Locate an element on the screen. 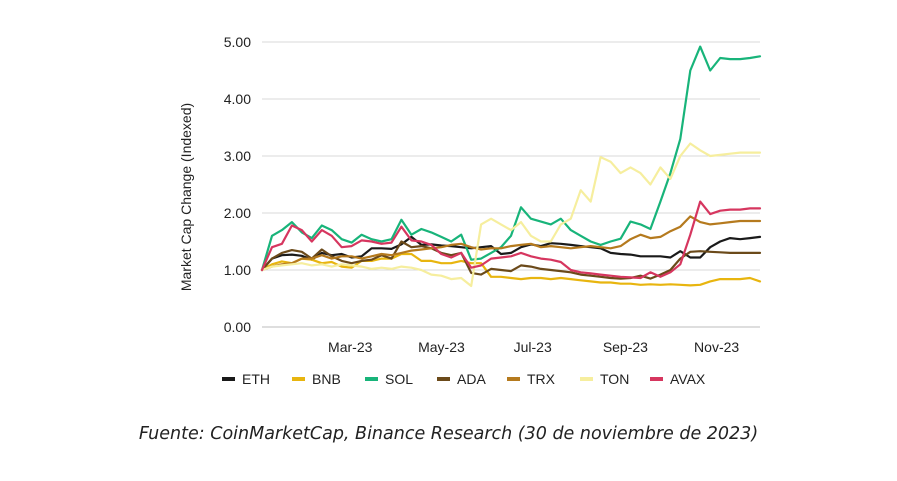 The width and height of the screenshot is (897, 481). x-tick-label: Jul-23 is located at coordinates (533, 347).